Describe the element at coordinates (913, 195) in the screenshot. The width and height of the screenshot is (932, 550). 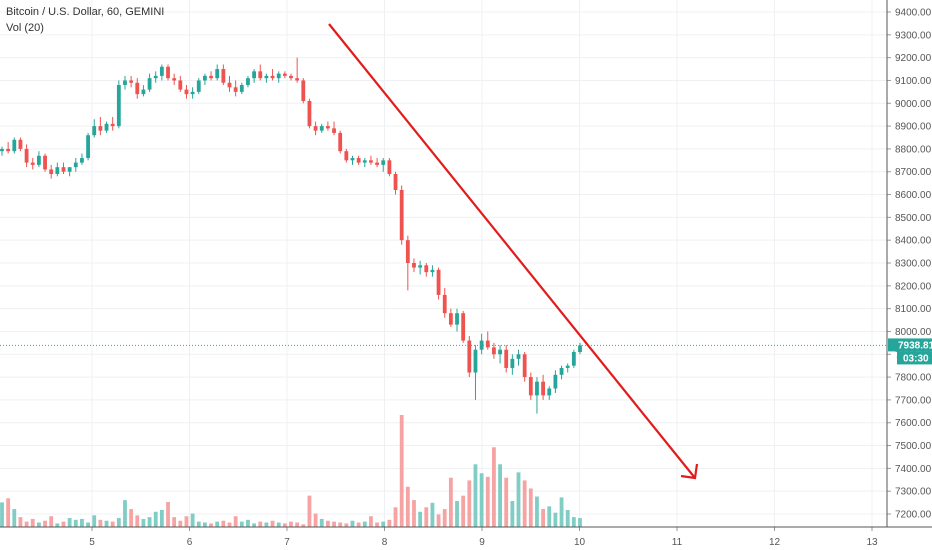
I see `y-tick-label: 8600.00` at that location.